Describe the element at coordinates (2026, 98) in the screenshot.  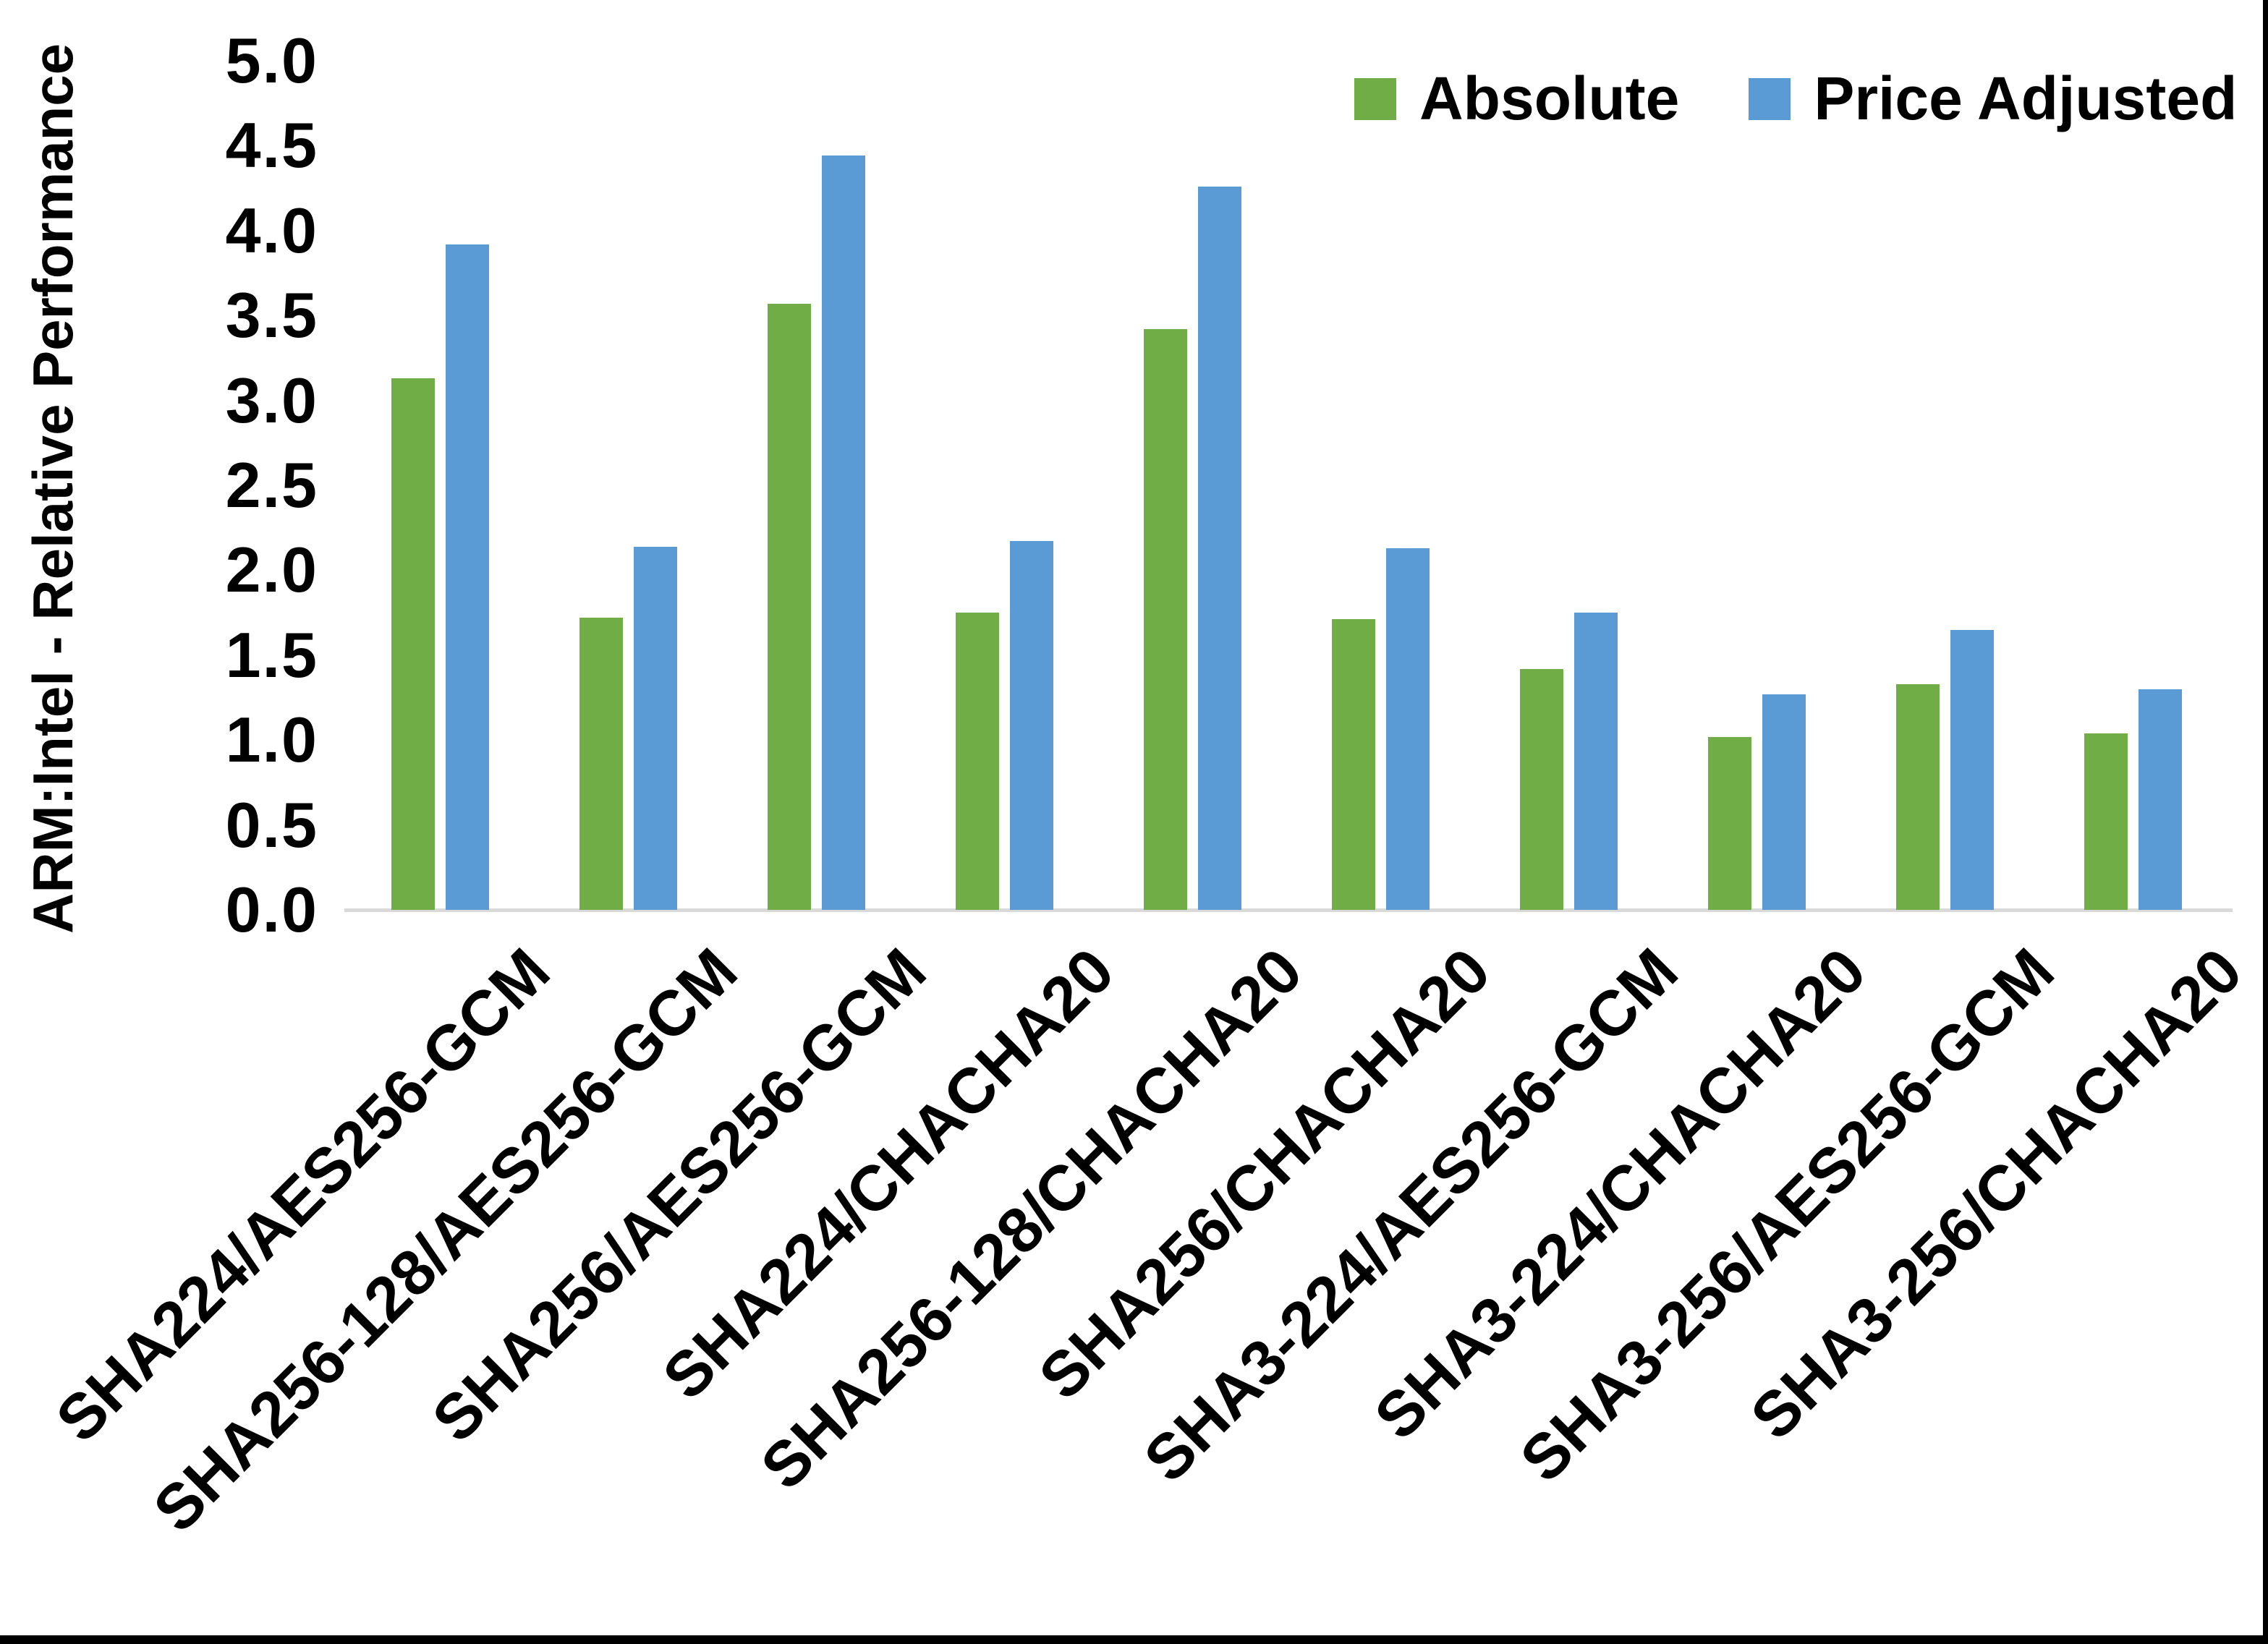
I see `legend-label-price-adjusted: Price Adjusted` at that location.